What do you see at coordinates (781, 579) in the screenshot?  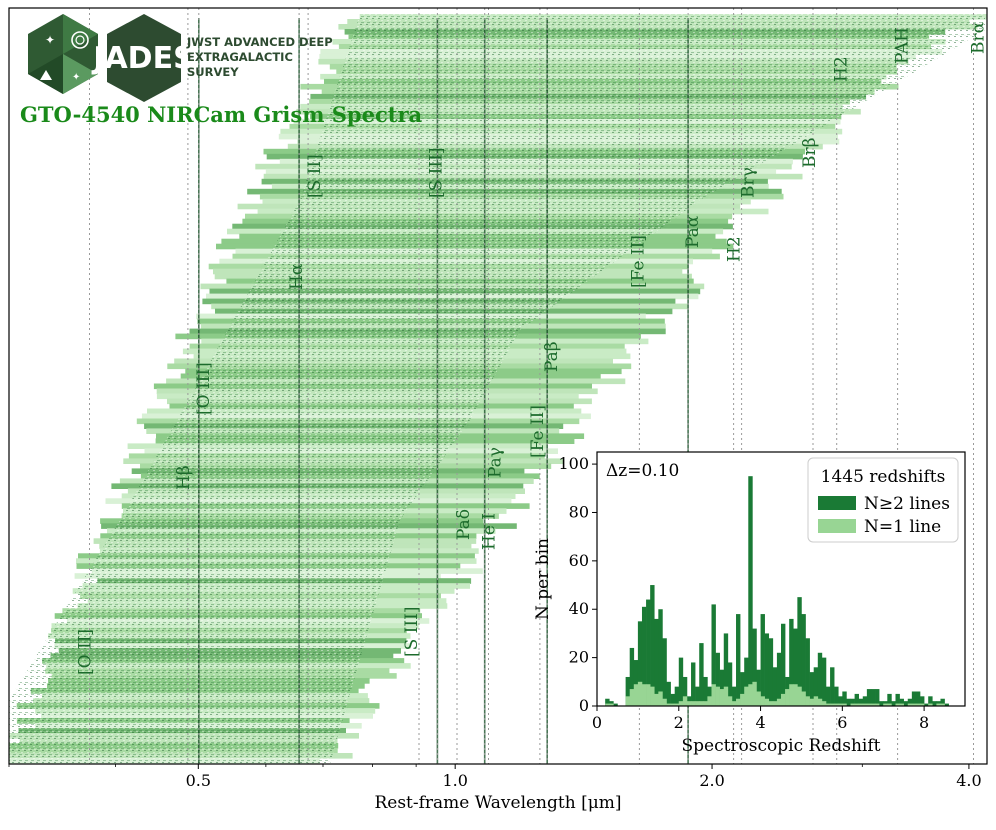 I see `inset-frame` at bounding box center [781, 579].